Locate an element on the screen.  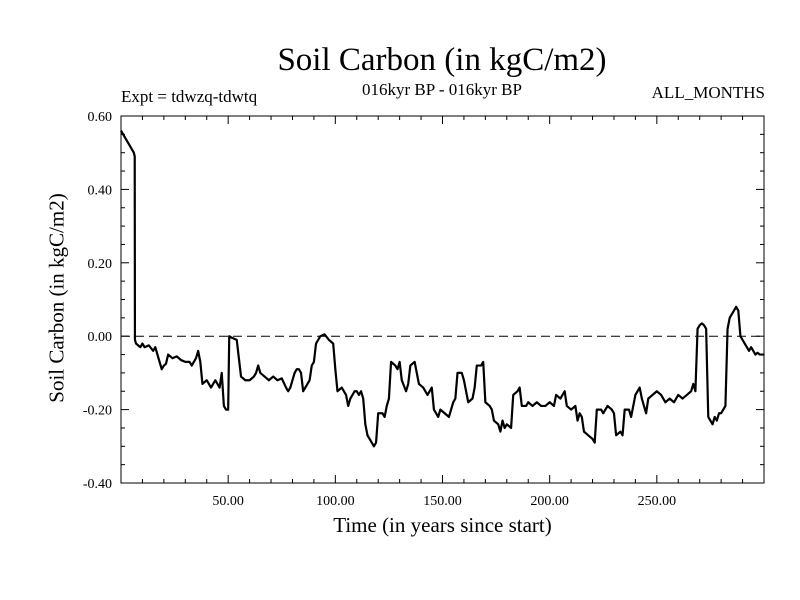
y-tick-label: 0.20 is located at coordinates (100, 264).